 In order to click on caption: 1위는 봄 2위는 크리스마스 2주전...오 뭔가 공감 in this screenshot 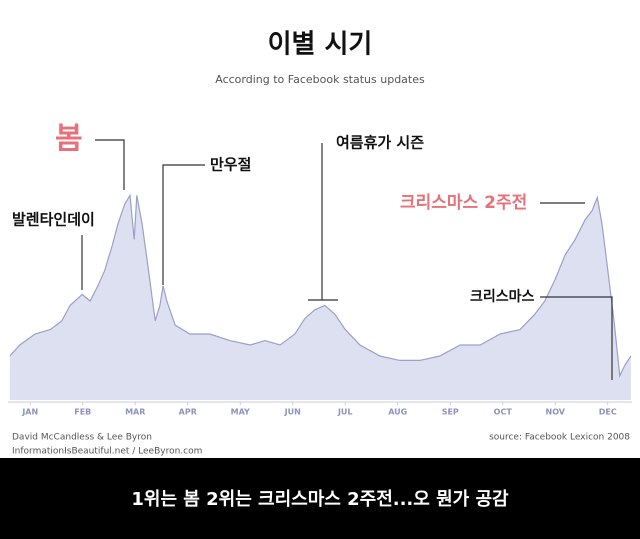, I will do `click(320, 499)`.